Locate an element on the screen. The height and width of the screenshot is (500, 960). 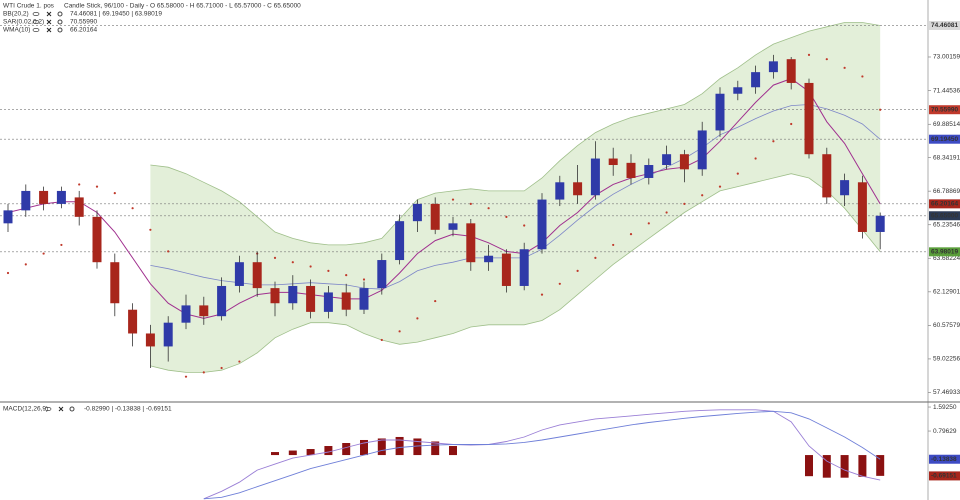
price-label: 74.46081 is located at coordinates (944, 25).